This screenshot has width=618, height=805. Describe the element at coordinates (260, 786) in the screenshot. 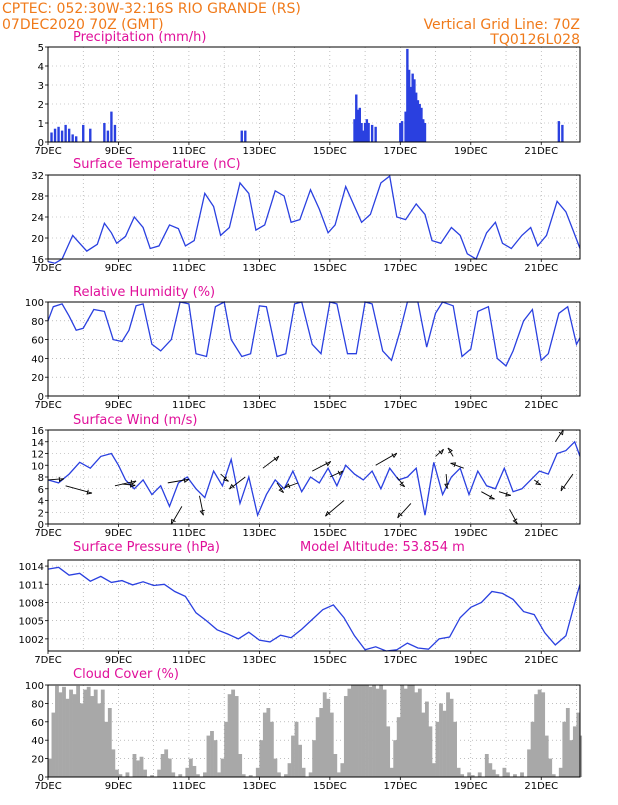

I see `x-tick-label: 13DEC` at that location.